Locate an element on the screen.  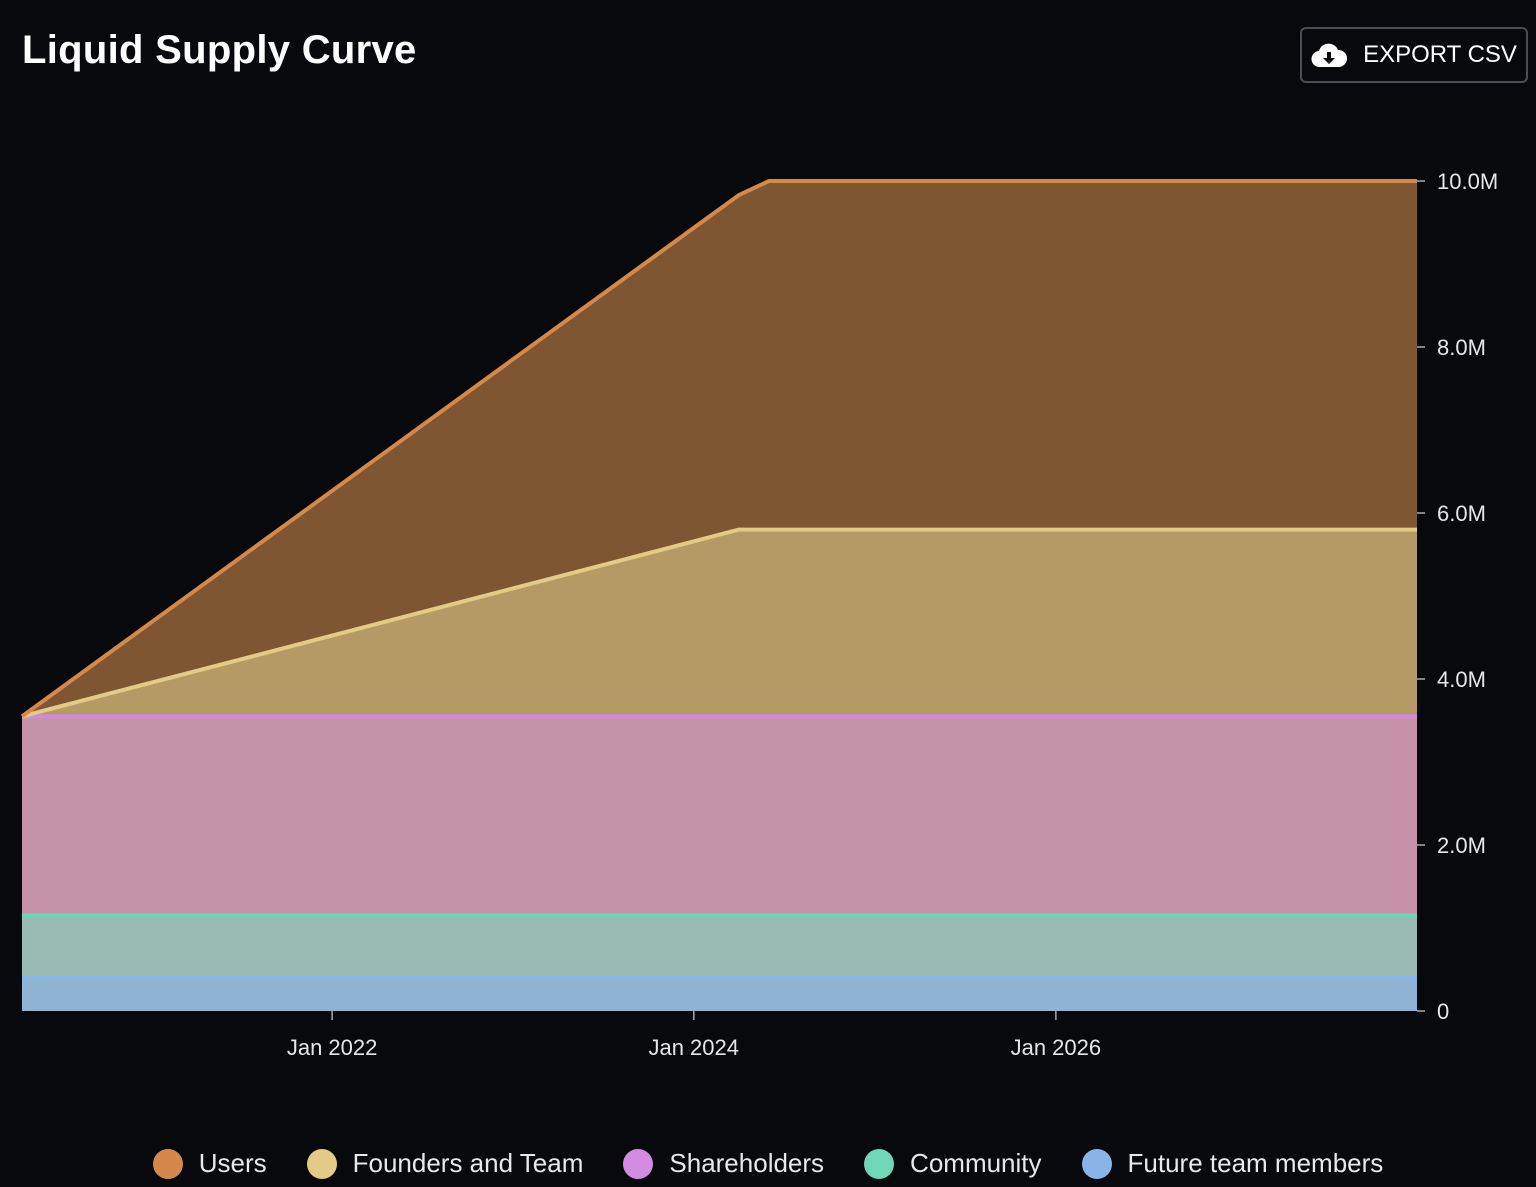
export-csv-button: EXPORT CSV is located at coordinates (1414, 55).